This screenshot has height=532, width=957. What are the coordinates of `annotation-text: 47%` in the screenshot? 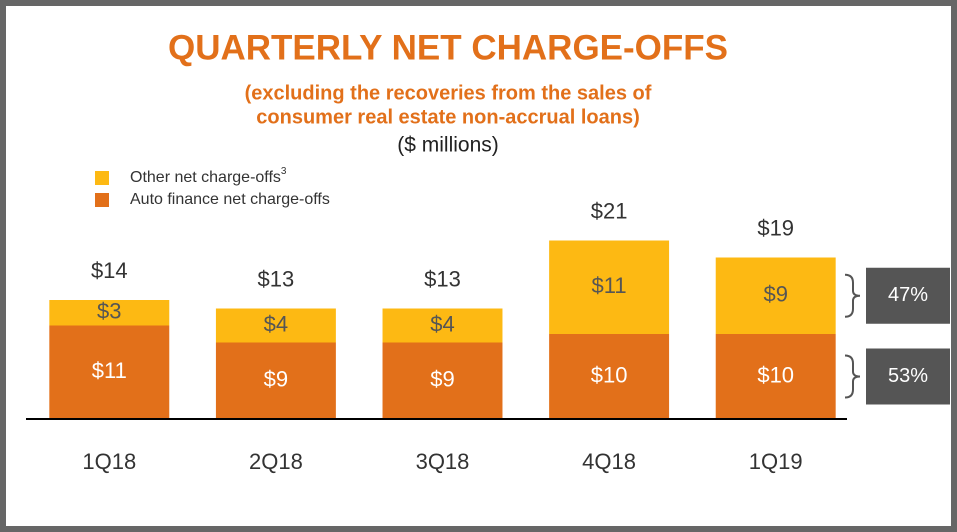 It's located at (908, 295).